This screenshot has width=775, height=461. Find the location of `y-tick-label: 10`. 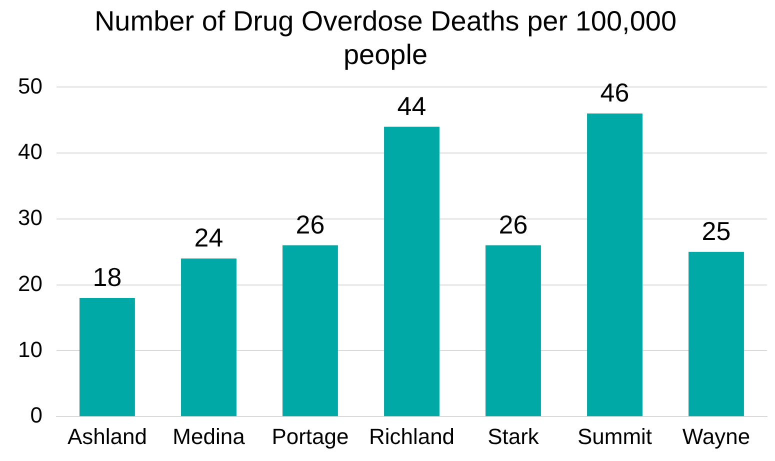

y-tick-label: 10 is located at coordinates (30, 349).